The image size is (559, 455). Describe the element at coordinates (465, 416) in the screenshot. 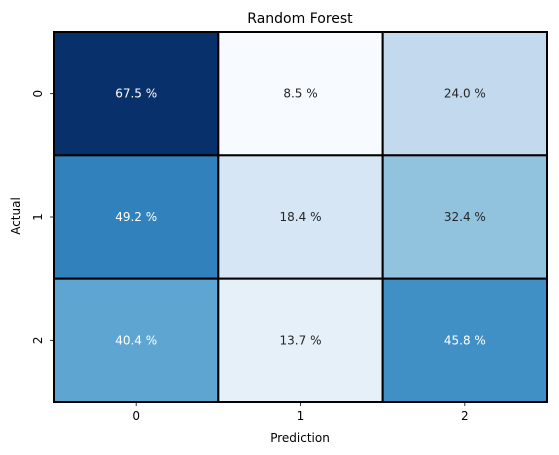

I see `x-tick-label-2: 2` at that location.